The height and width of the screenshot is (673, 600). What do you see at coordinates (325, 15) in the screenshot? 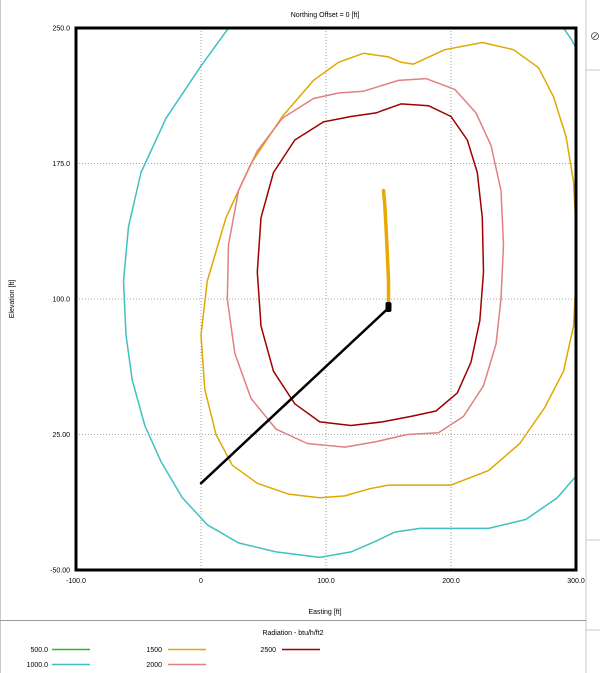
I see `chart-title: Northing Offset = 0 [ft]` at bounding box center [325, 15].